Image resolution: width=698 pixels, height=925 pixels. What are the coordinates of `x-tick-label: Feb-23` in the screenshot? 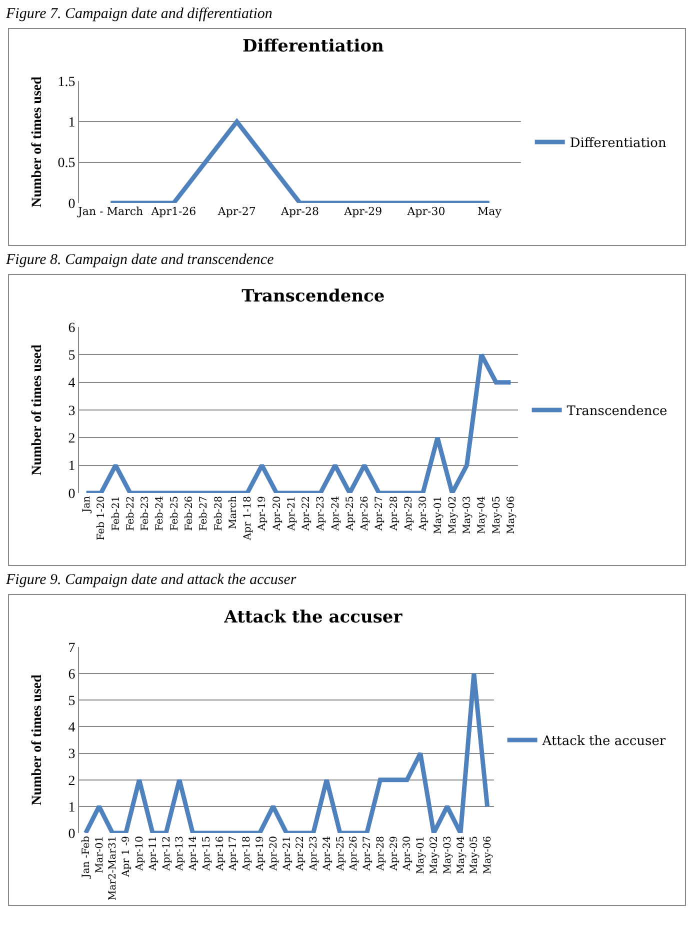 It's located at (146, 513).